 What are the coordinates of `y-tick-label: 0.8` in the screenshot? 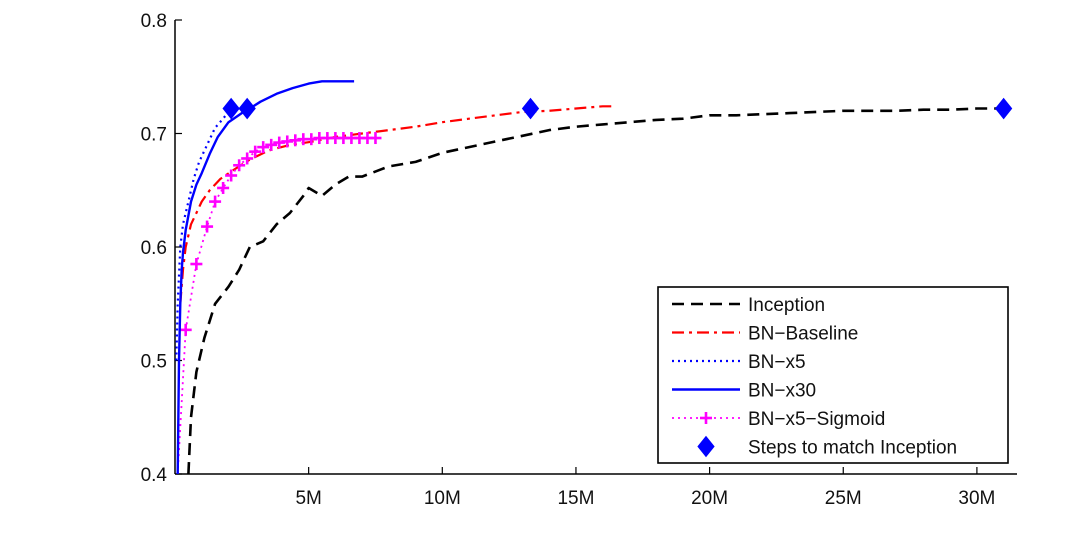 It's located at (154, 21).